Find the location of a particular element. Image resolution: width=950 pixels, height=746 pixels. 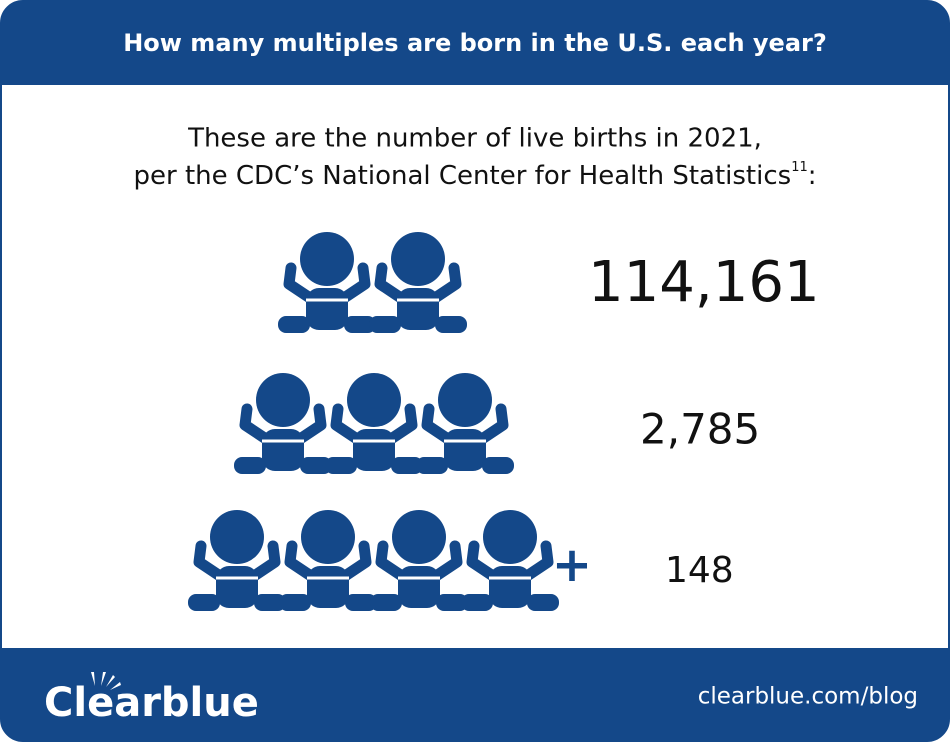

plus-sign: + is located at coordinates (572, 565).